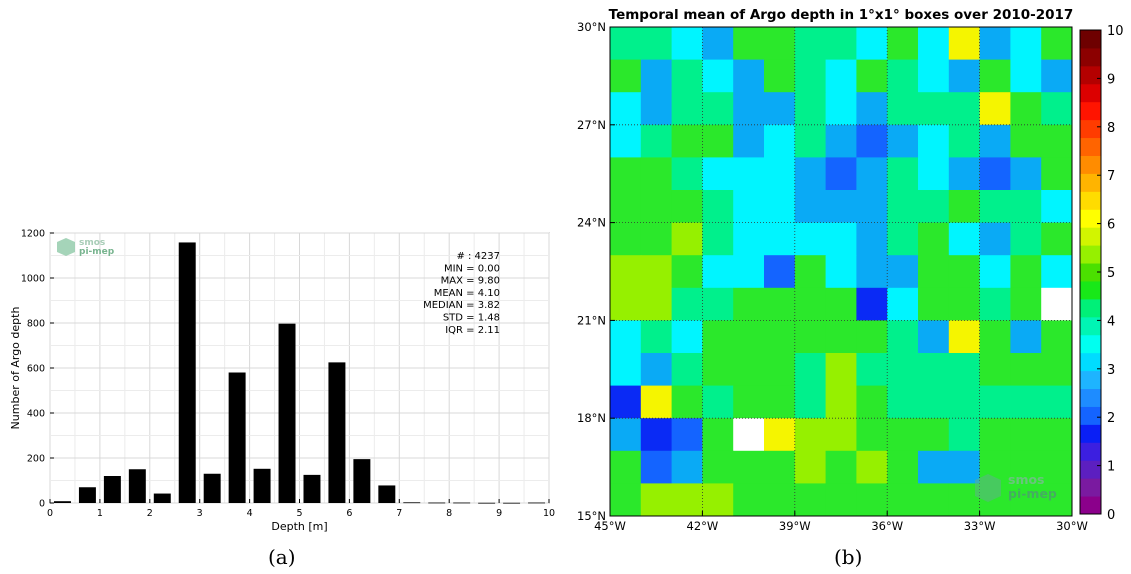 The width and height of the screenshot is (1131, 574). Describe the element at coordinates (1072, 526) in the screenshot. I see `lon-tick-label: 30°W` at that location.